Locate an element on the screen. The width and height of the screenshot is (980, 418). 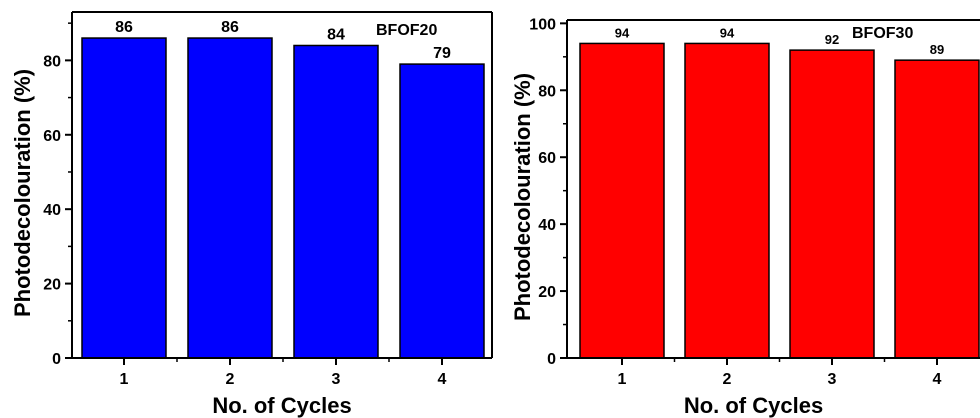
data-label-4: 89 is located at coordinates (937, 49).